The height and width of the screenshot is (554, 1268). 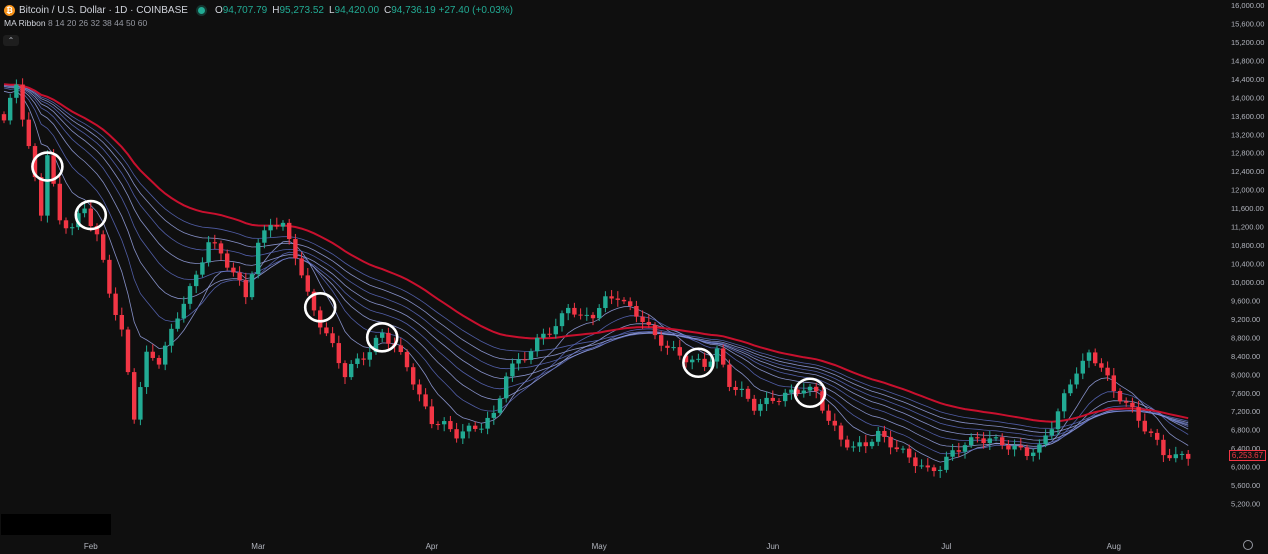 I want to click on high-value: 95,273.52, so click(x=301, y=10).